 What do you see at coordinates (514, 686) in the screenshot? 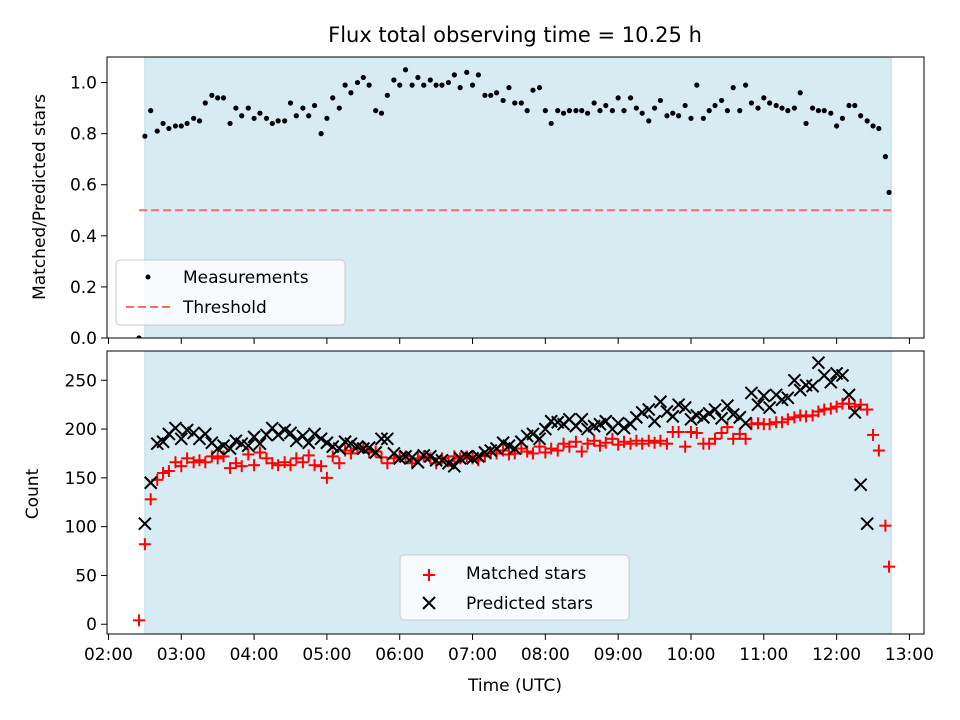
I see `x-axis-label: Time (UTC)` at bounding box center [514, 686].